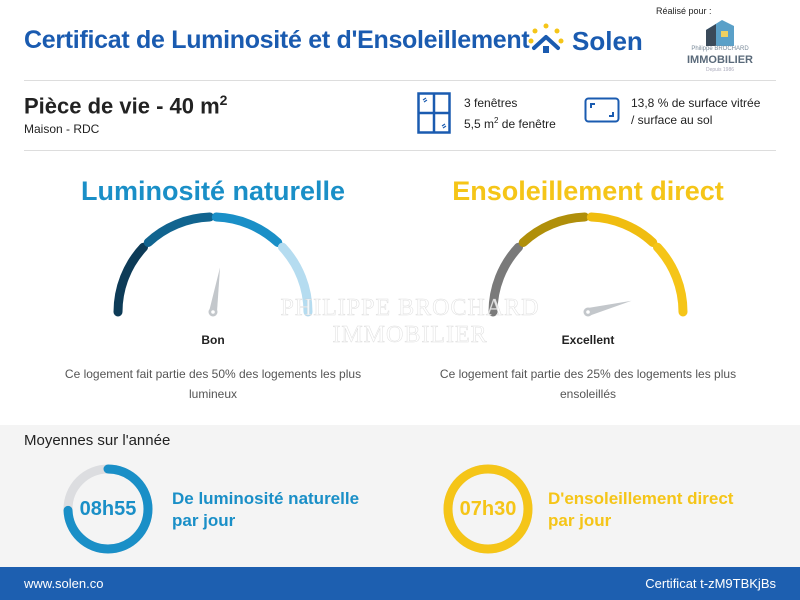  I want to click on label-line1: D'ensoleillement direct, so click(641, 498).